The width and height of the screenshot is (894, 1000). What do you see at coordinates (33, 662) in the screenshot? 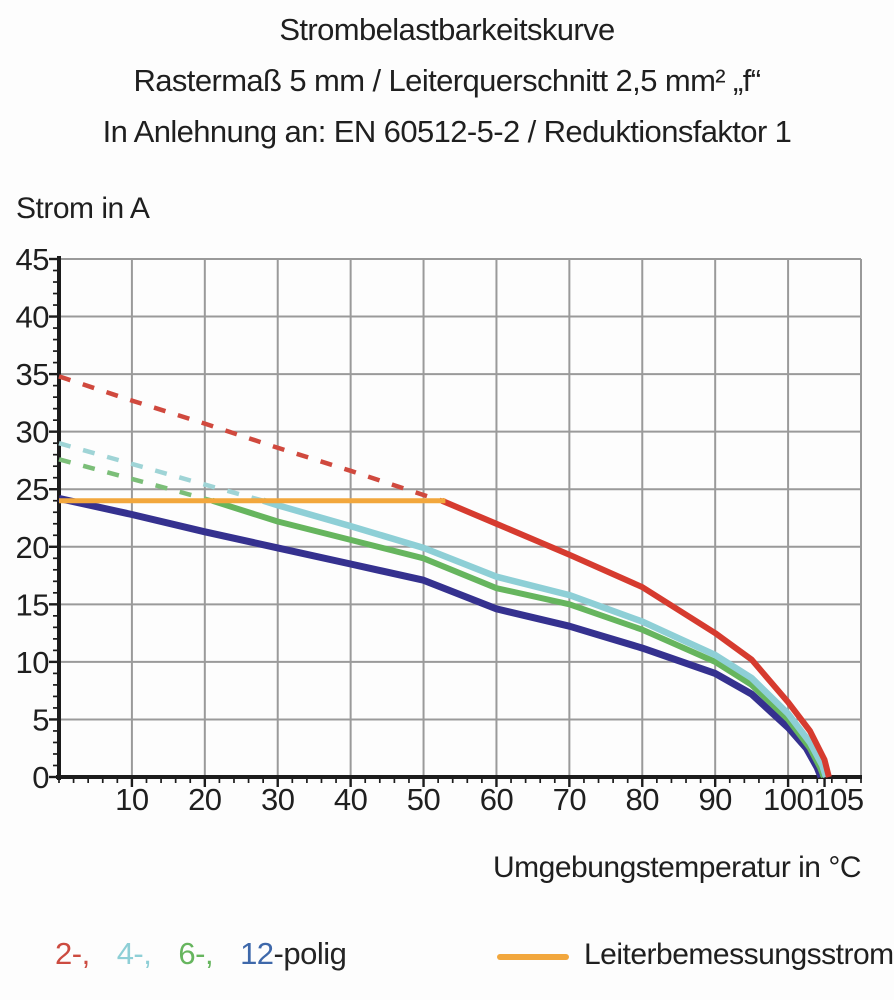
I see `y-tick-label: 10` at bounding box center [33, 662].